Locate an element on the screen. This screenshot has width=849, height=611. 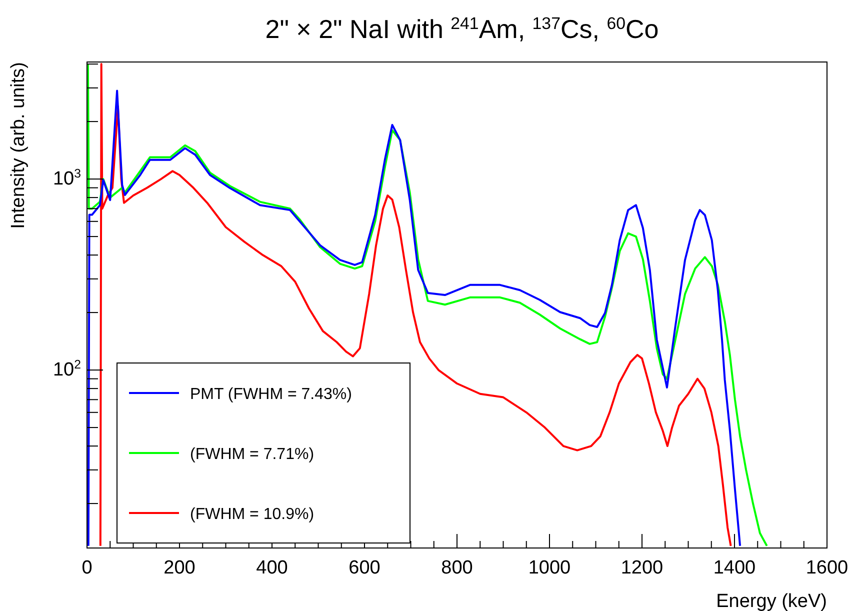
x-tick-label: 200 is located at coordinates (180, 567).